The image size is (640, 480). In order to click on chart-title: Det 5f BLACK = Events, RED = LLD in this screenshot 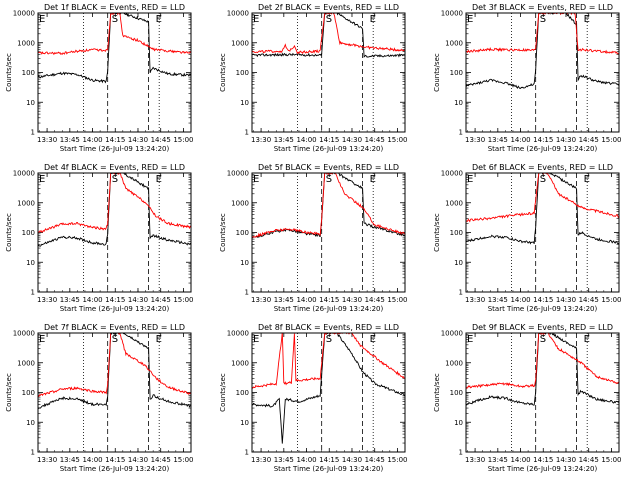, I will do `click(328, 167)`.